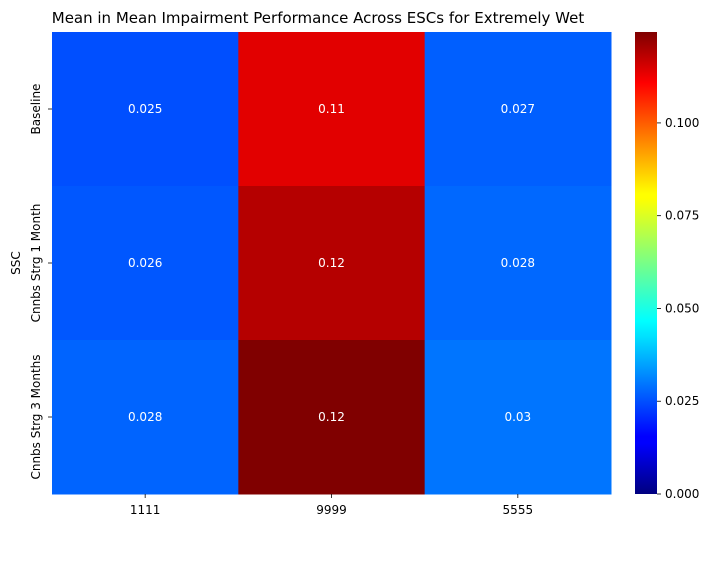 This screenshot has width=728, height=566. I want to click on heatmap-cell-label: 0.026, so click(145, 263).